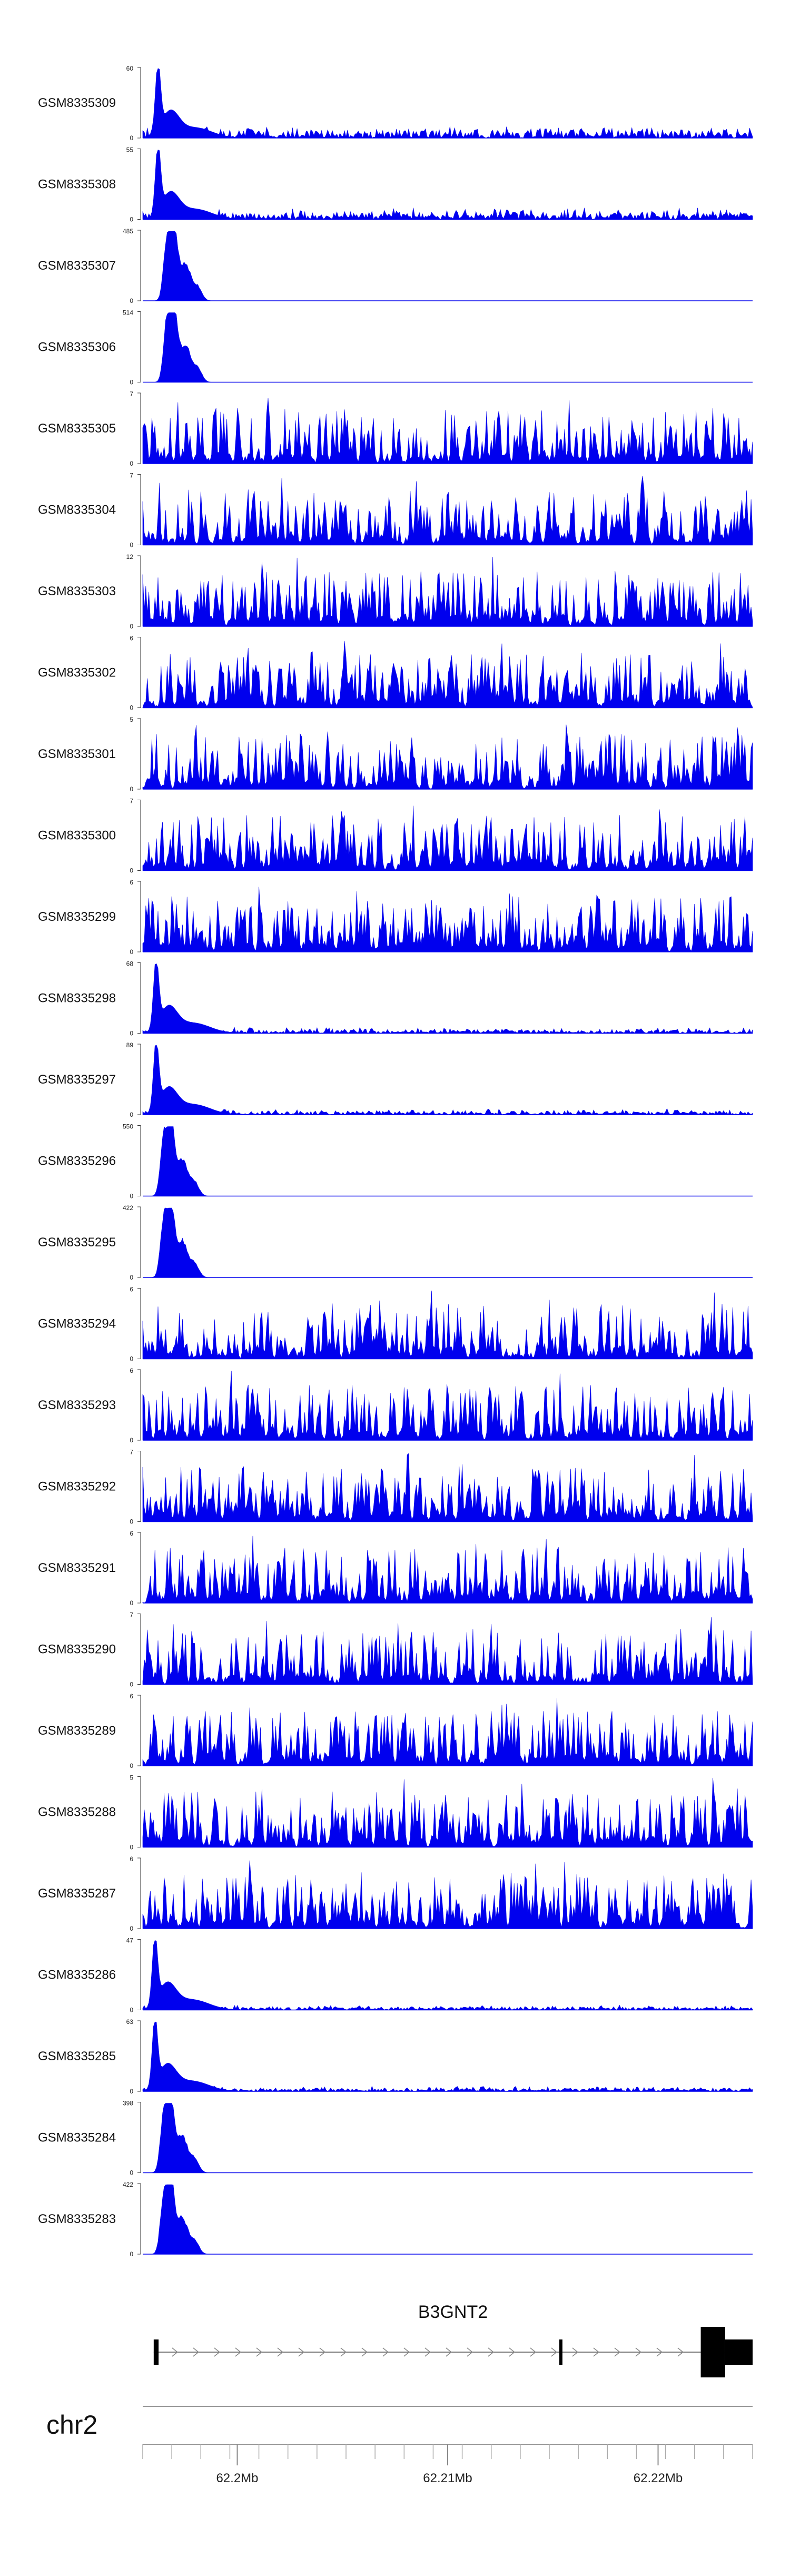  I want to click on track-label: GSM8335286, so click(77, 1975).